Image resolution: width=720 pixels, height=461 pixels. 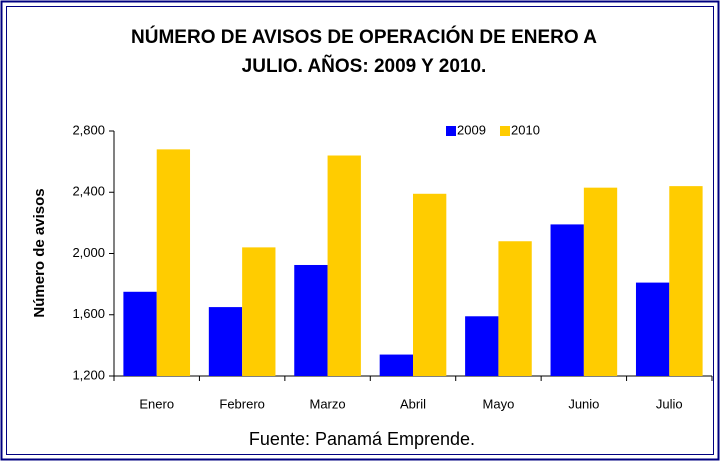 I want to click on x-tick-label: Enero, so click(x=156, y=403).